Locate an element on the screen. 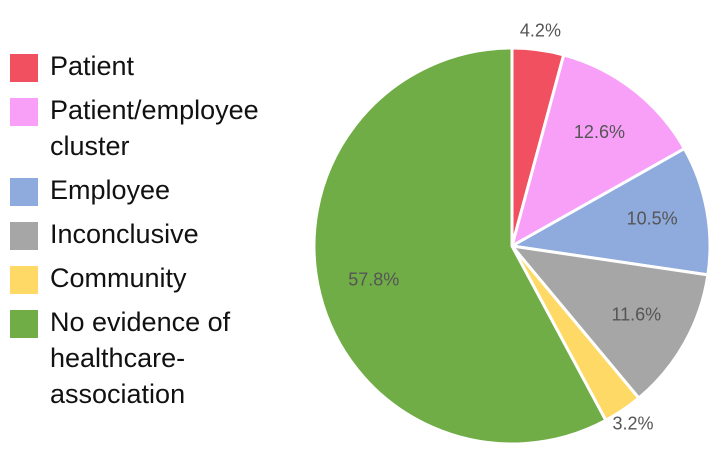 The image size is (710, 450). legend-label: Patient/employee cluster is located at coordinates (154, 128).